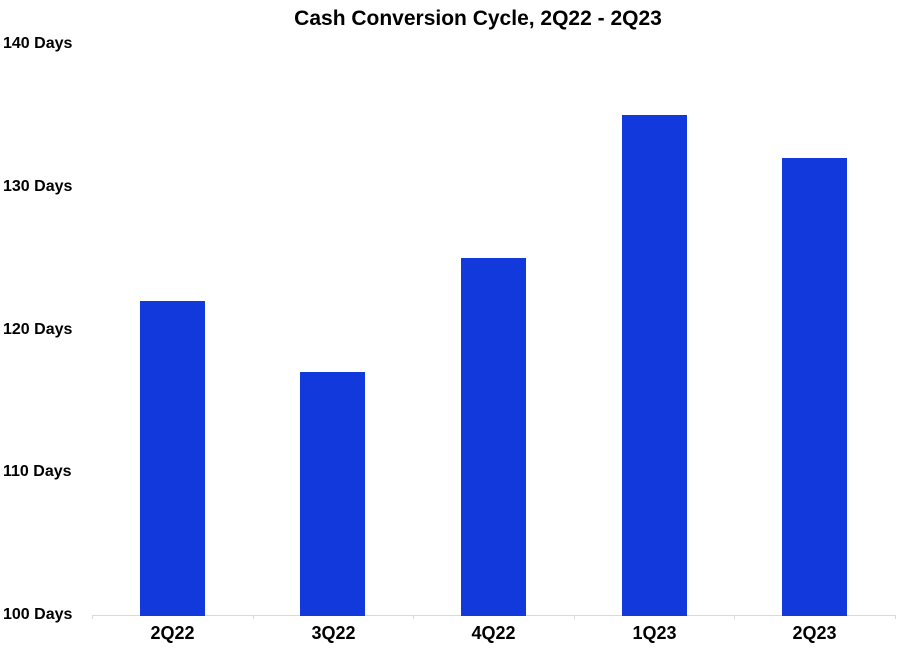 Image resolution: width=899 pixels, height=649 pixels. I want to click on x-tick-label: 2Q23, so click(814, 633).